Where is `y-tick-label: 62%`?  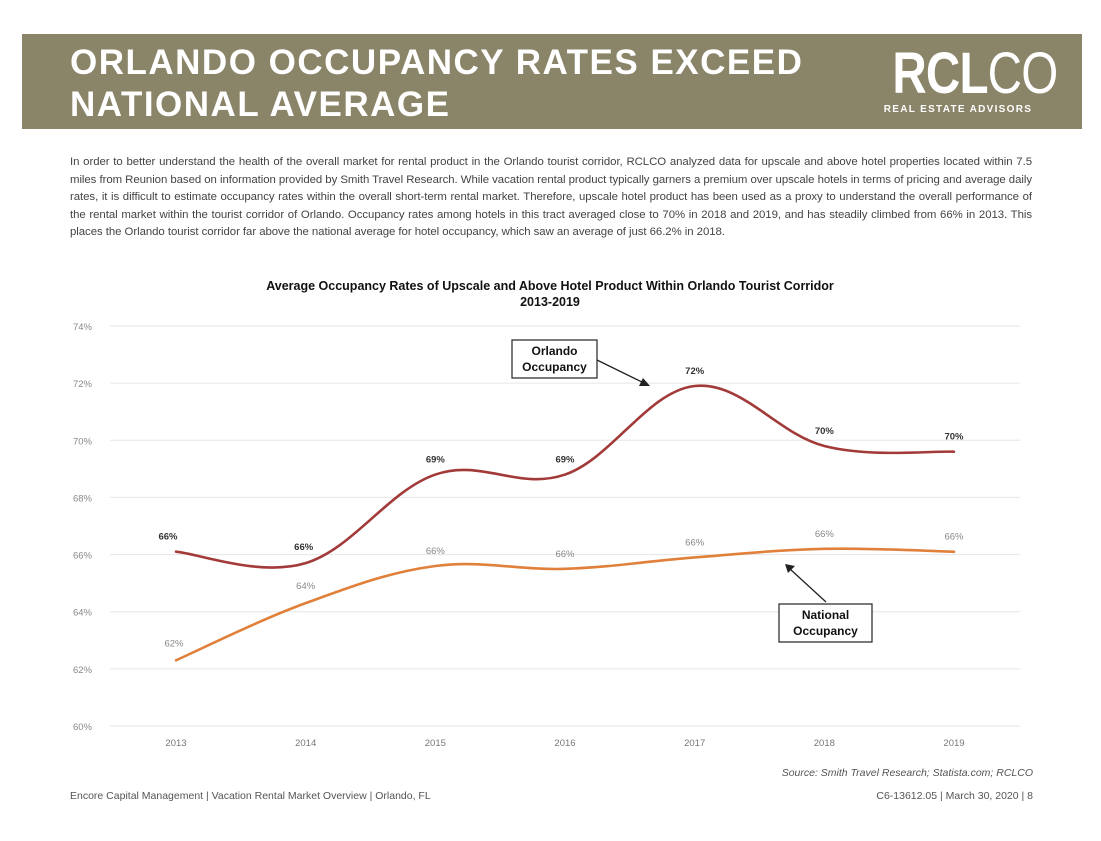
y-tick-label: 62% is located at coordinates (83, 670).